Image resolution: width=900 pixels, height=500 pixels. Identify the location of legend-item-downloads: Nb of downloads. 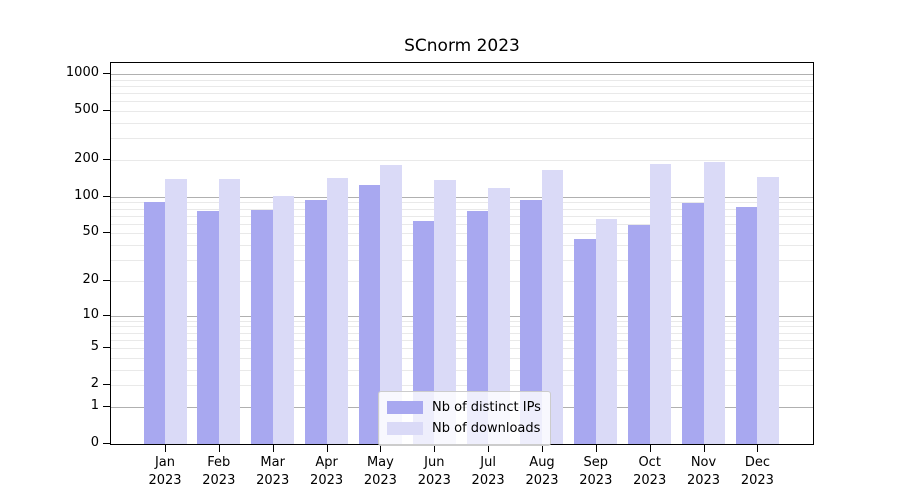
(464, 428).